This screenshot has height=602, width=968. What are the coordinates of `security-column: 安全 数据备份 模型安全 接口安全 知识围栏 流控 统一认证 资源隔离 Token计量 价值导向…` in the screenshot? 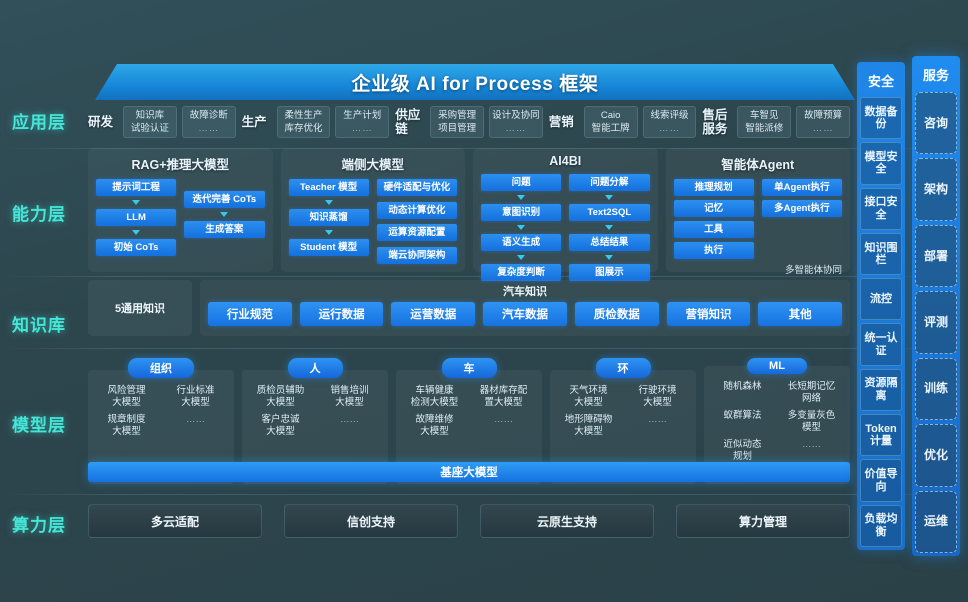 It's located at (881, 306).